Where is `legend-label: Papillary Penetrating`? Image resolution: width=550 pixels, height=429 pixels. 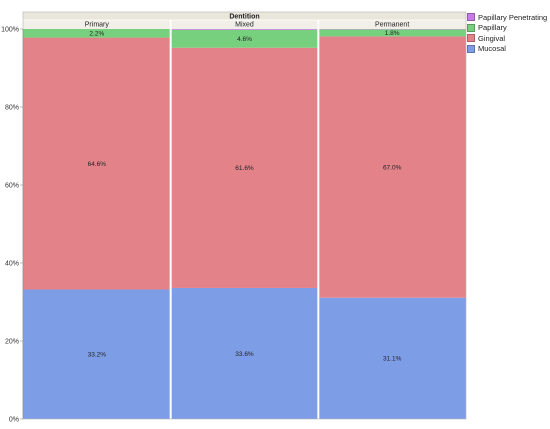 legend-label: Papillary Penetrating is located at coordinates (513, 17).